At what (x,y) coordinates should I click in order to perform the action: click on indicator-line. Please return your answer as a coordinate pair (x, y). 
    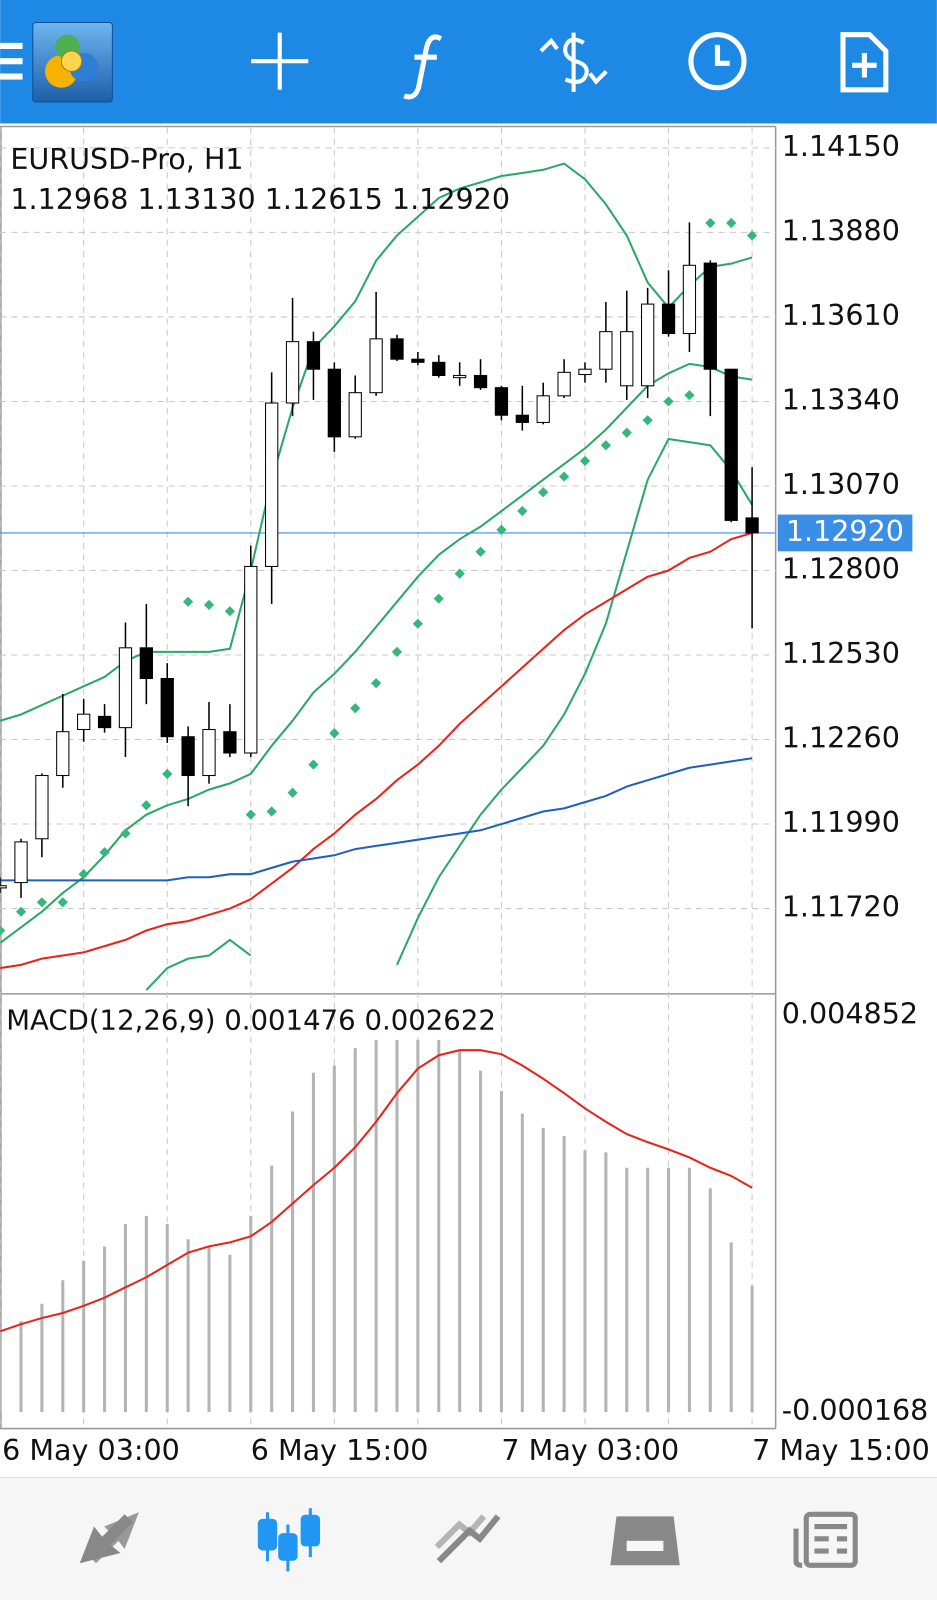
    Looking at the image, I should click on (376, 819).